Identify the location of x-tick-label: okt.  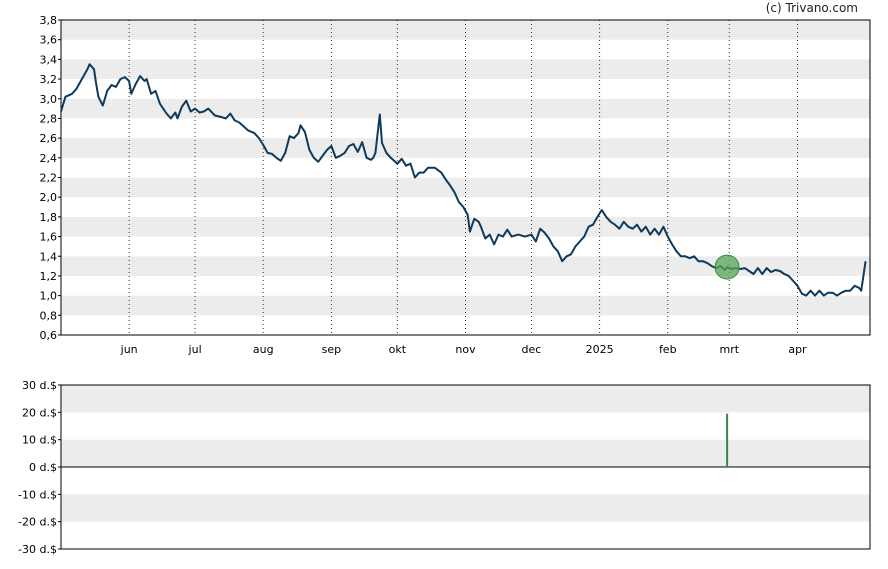
(398, 349).